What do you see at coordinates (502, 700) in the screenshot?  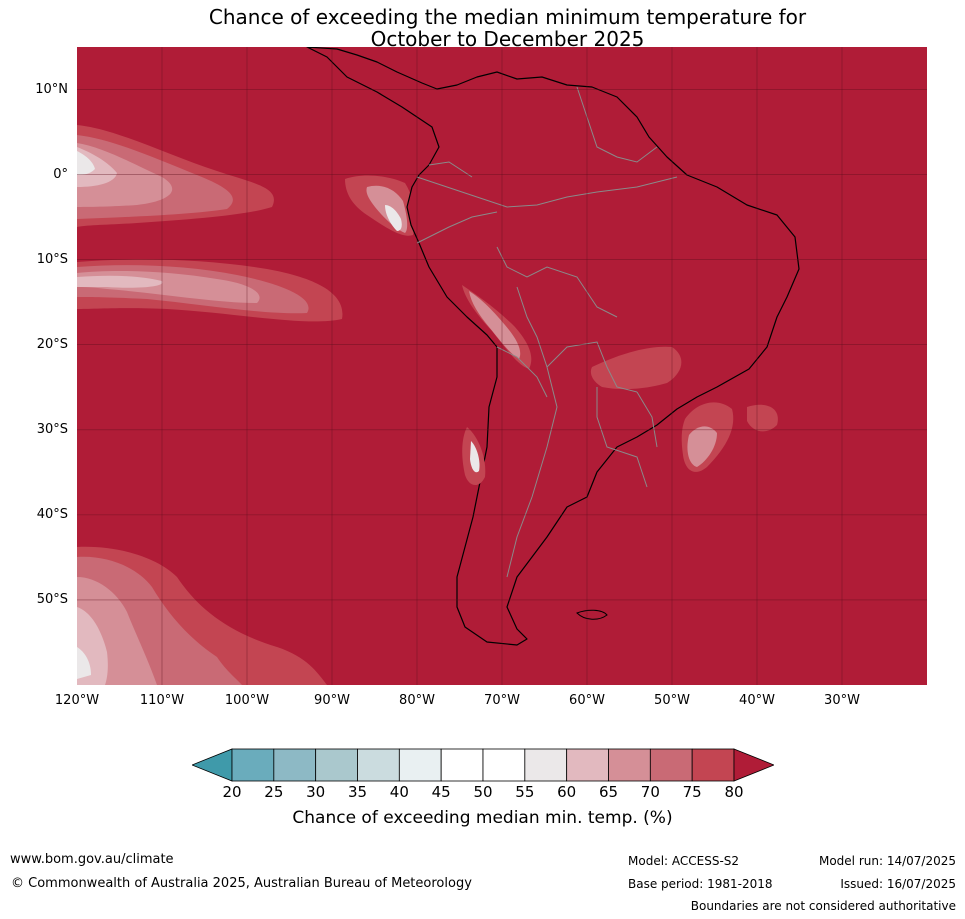 I see `longitude-label: 70°W` at bounding box center [502, 700].